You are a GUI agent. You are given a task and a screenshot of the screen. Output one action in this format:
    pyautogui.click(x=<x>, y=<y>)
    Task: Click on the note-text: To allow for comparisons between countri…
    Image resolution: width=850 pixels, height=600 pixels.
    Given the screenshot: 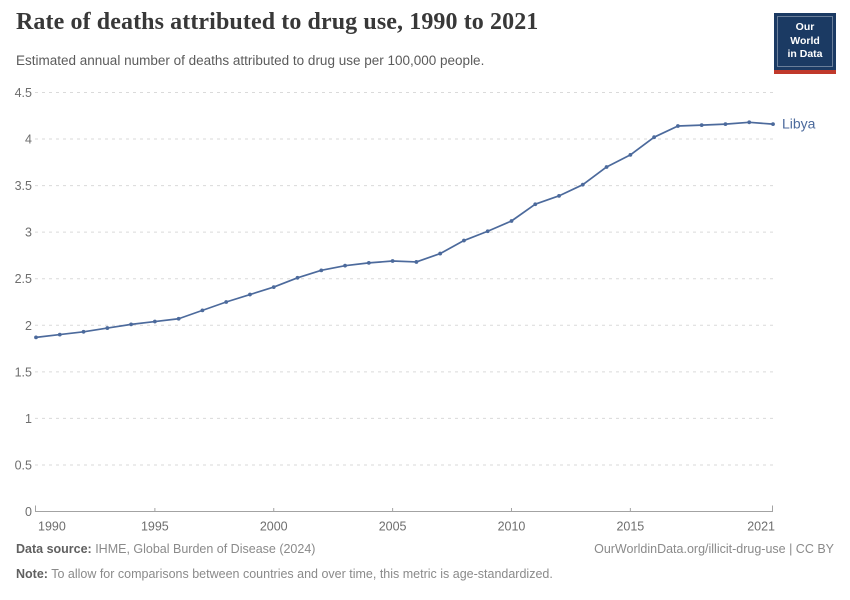 What is the action you would take?
    pyautogui.click(x=300, y=573)
    